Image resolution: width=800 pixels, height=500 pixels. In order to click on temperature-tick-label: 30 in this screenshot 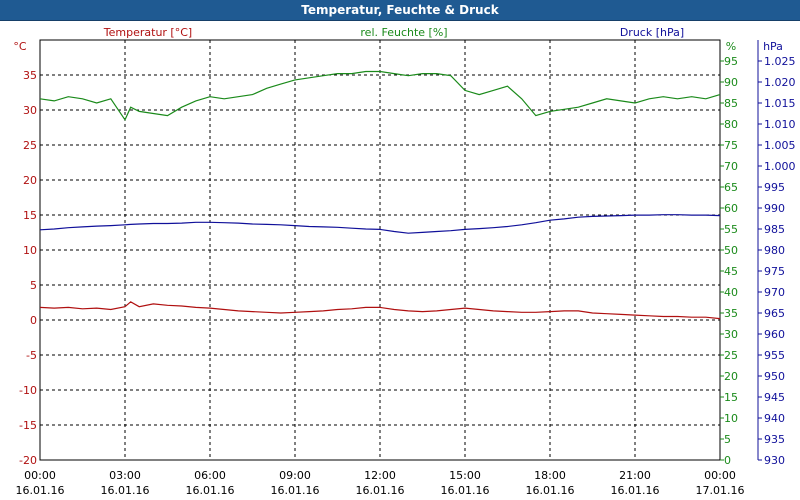, I will do `click(30, 110)`.